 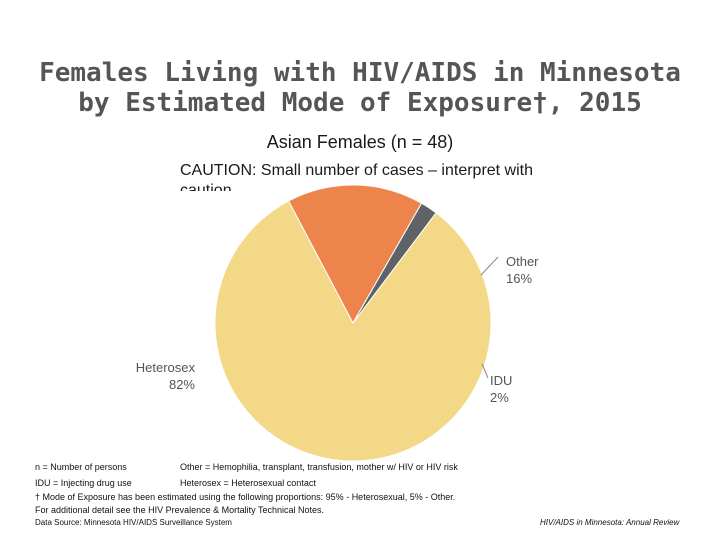 I want to click on slice-label-idu: IDU, so click(x=501, y=380).